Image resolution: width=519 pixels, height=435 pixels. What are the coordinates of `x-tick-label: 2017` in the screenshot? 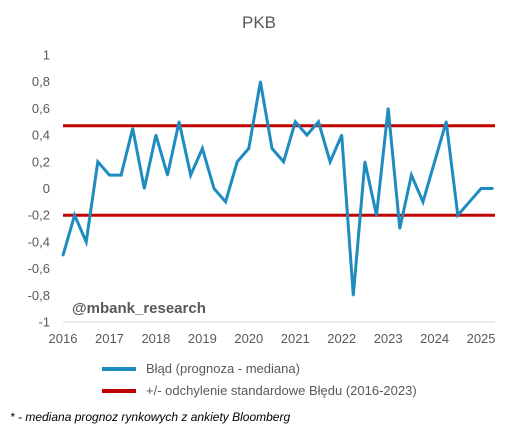 It's located at (109, 338).